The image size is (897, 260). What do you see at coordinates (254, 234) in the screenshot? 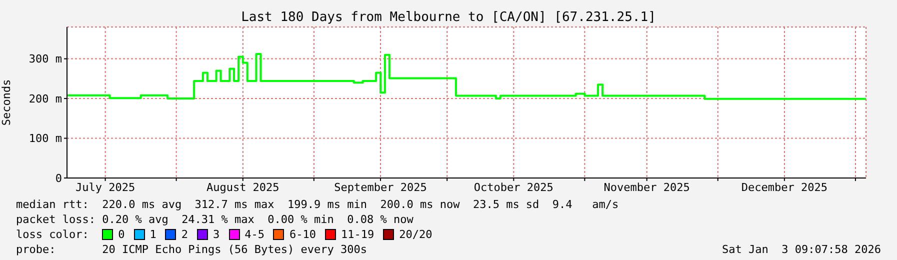
I see `legend-label: 4-5` at bounding box center [254, 234].